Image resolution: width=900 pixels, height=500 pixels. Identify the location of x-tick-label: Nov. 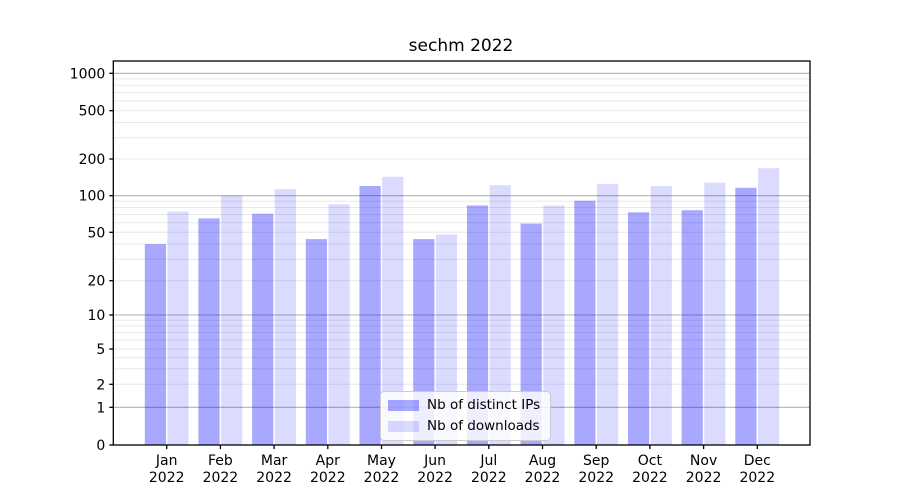
(703, 461).